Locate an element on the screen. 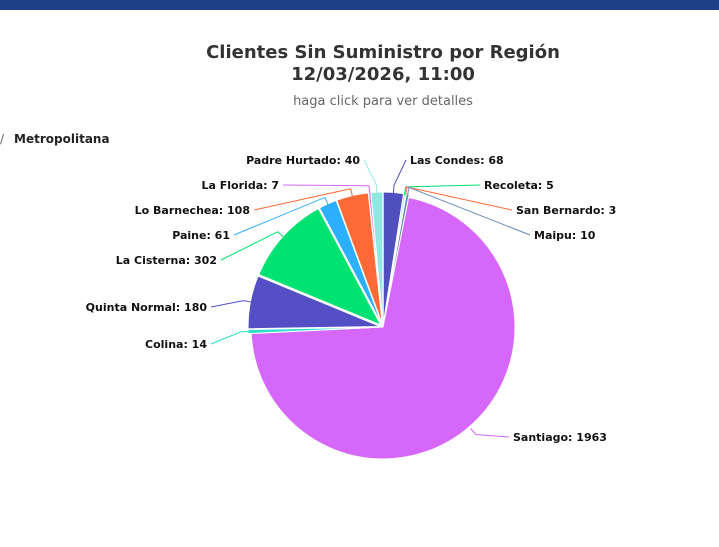 The image size is (719, 547). connector-padre-hurtado is located at coordinates (370, 176).